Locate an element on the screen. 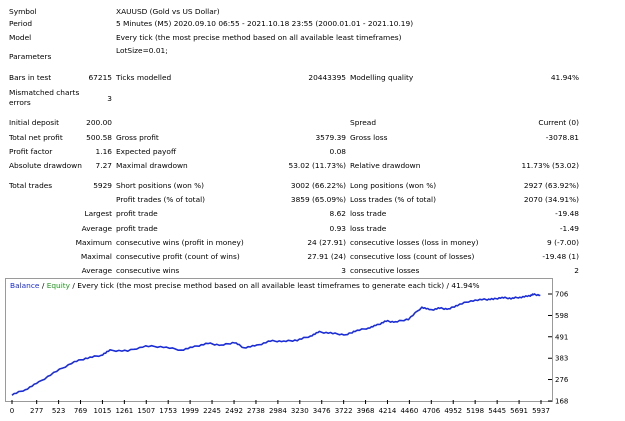  x-tick-label: 1261 is located at coordinates (124, 411).